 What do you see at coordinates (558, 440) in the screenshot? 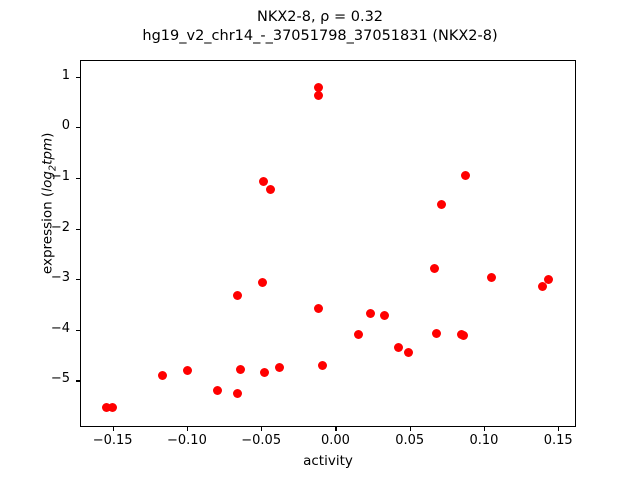
I see `x-axis-tick-label: 0.15` at bounding box center [558, 440].